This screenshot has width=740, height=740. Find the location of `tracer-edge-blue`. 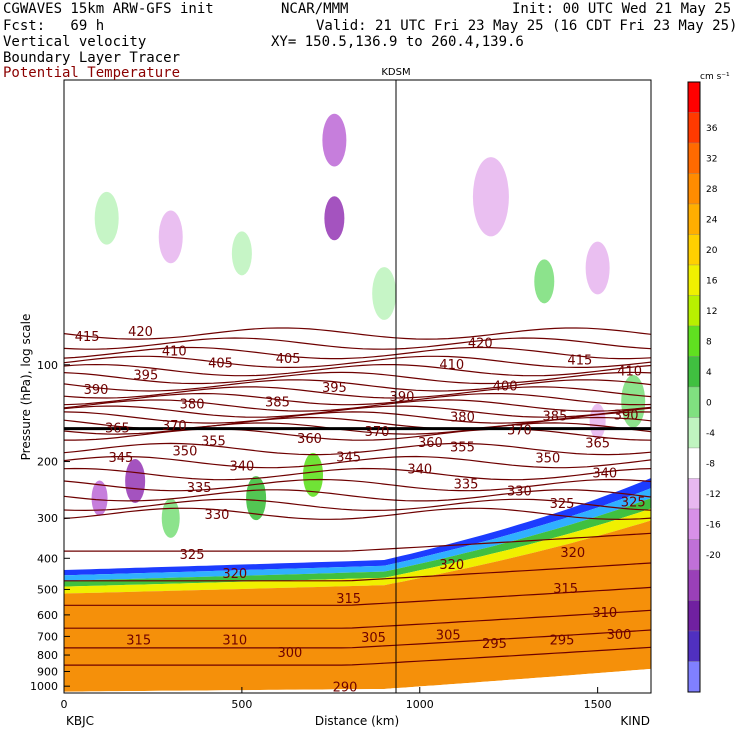

tracer-edge-blue is located at coordinates (357, 527).